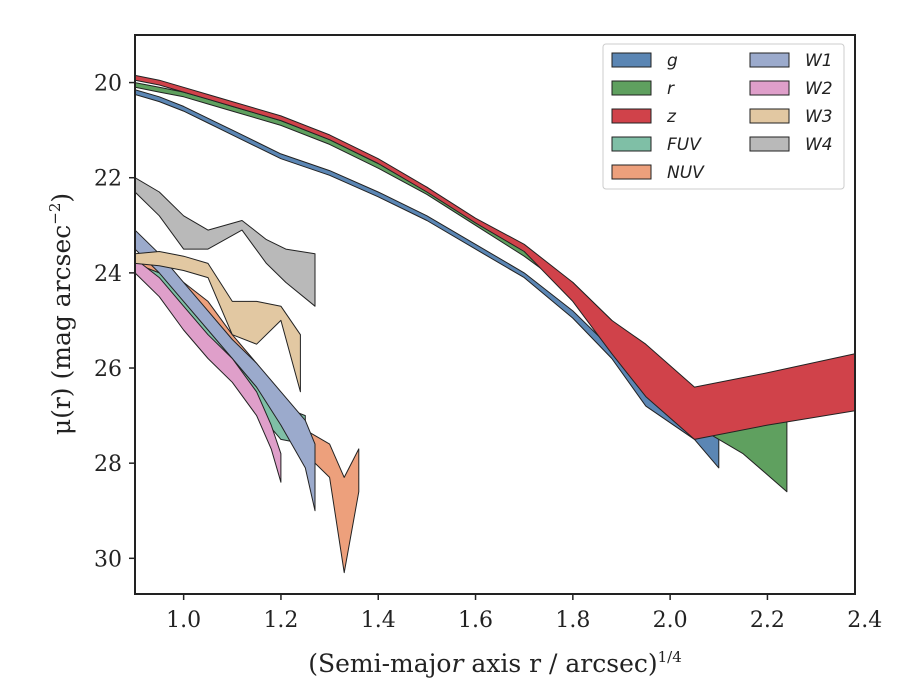 Image resolution: width=900 pixels, height=700 pixels. What do you see at coordinates (524, 613) in the screenshot?
I see `x-axis-ticks: 1.0 1.2 1.4 1.6 1.8 2.0 2.2 2.4` at bounding box center [524, 613].